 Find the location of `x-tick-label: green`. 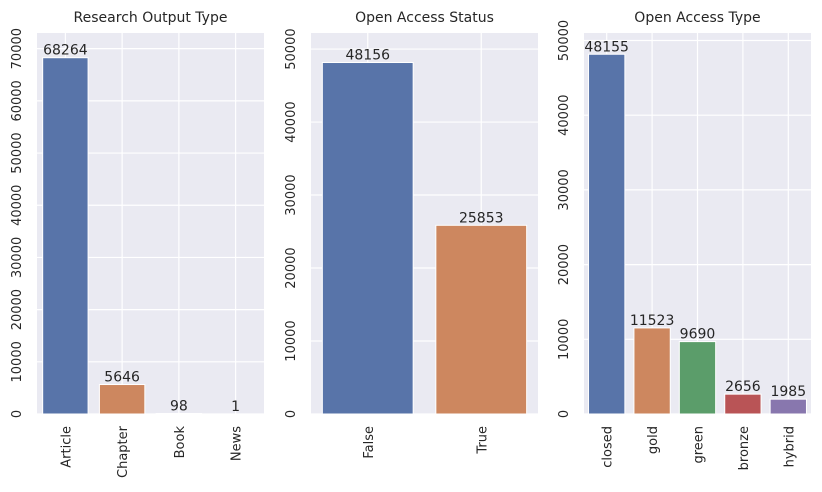

x-tick-label: green is located at coordinates (699, 445).